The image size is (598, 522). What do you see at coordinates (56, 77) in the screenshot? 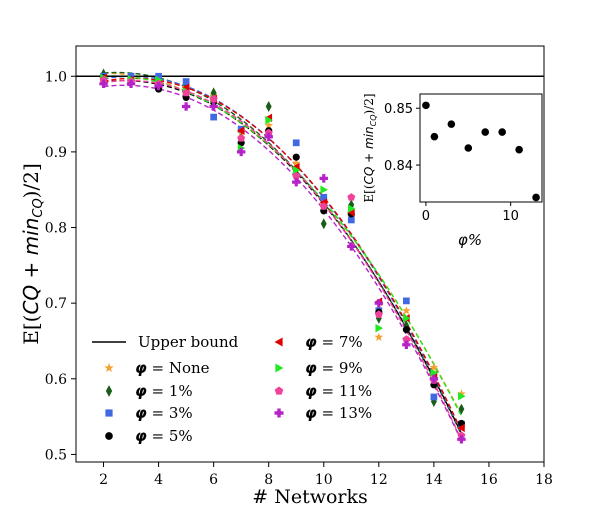
I see `y-tick-label: 1.0` at bounding box center [56, 77].